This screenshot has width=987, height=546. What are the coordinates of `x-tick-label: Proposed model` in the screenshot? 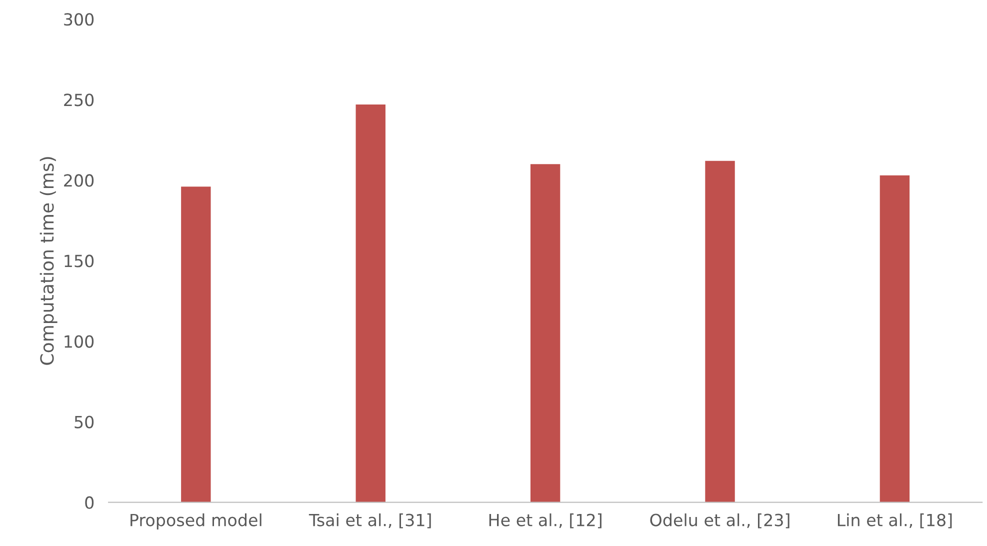 It's located at (196, 521).